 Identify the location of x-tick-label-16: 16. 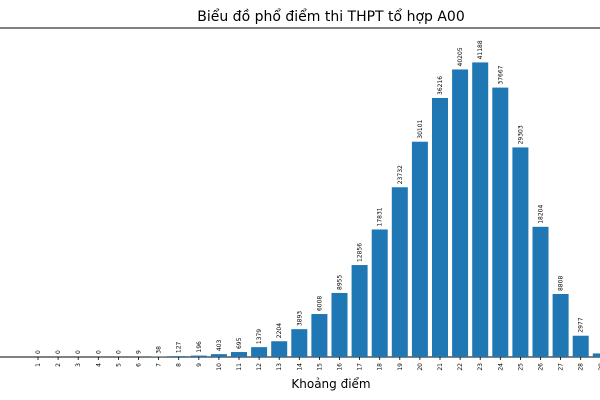
(340, 367).